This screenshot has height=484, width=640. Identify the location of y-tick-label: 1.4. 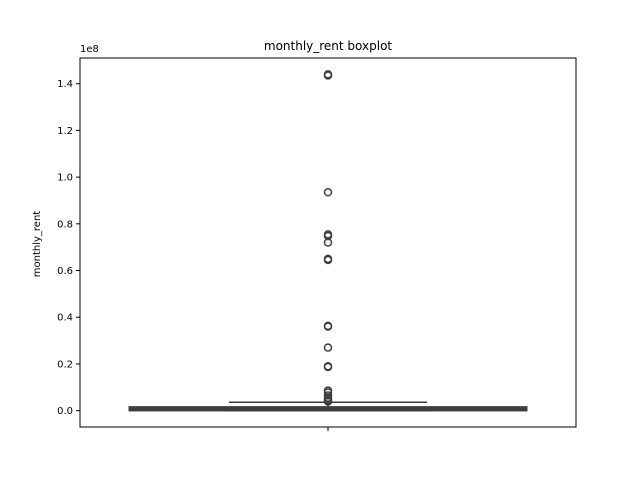
(65, 84).